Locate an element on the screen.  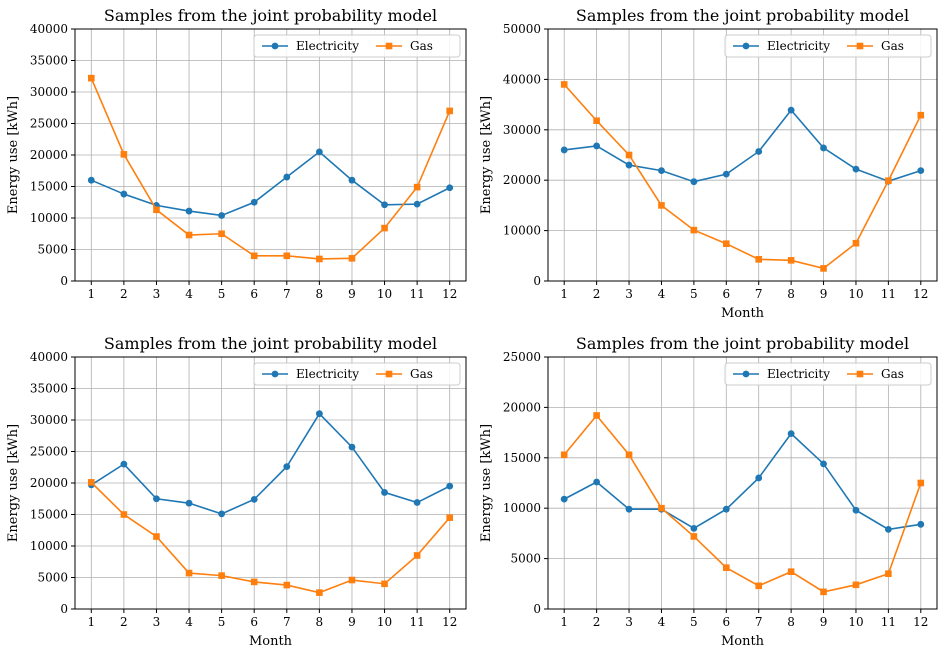
x-axis-label: Month is located at coordinates (271, 641).